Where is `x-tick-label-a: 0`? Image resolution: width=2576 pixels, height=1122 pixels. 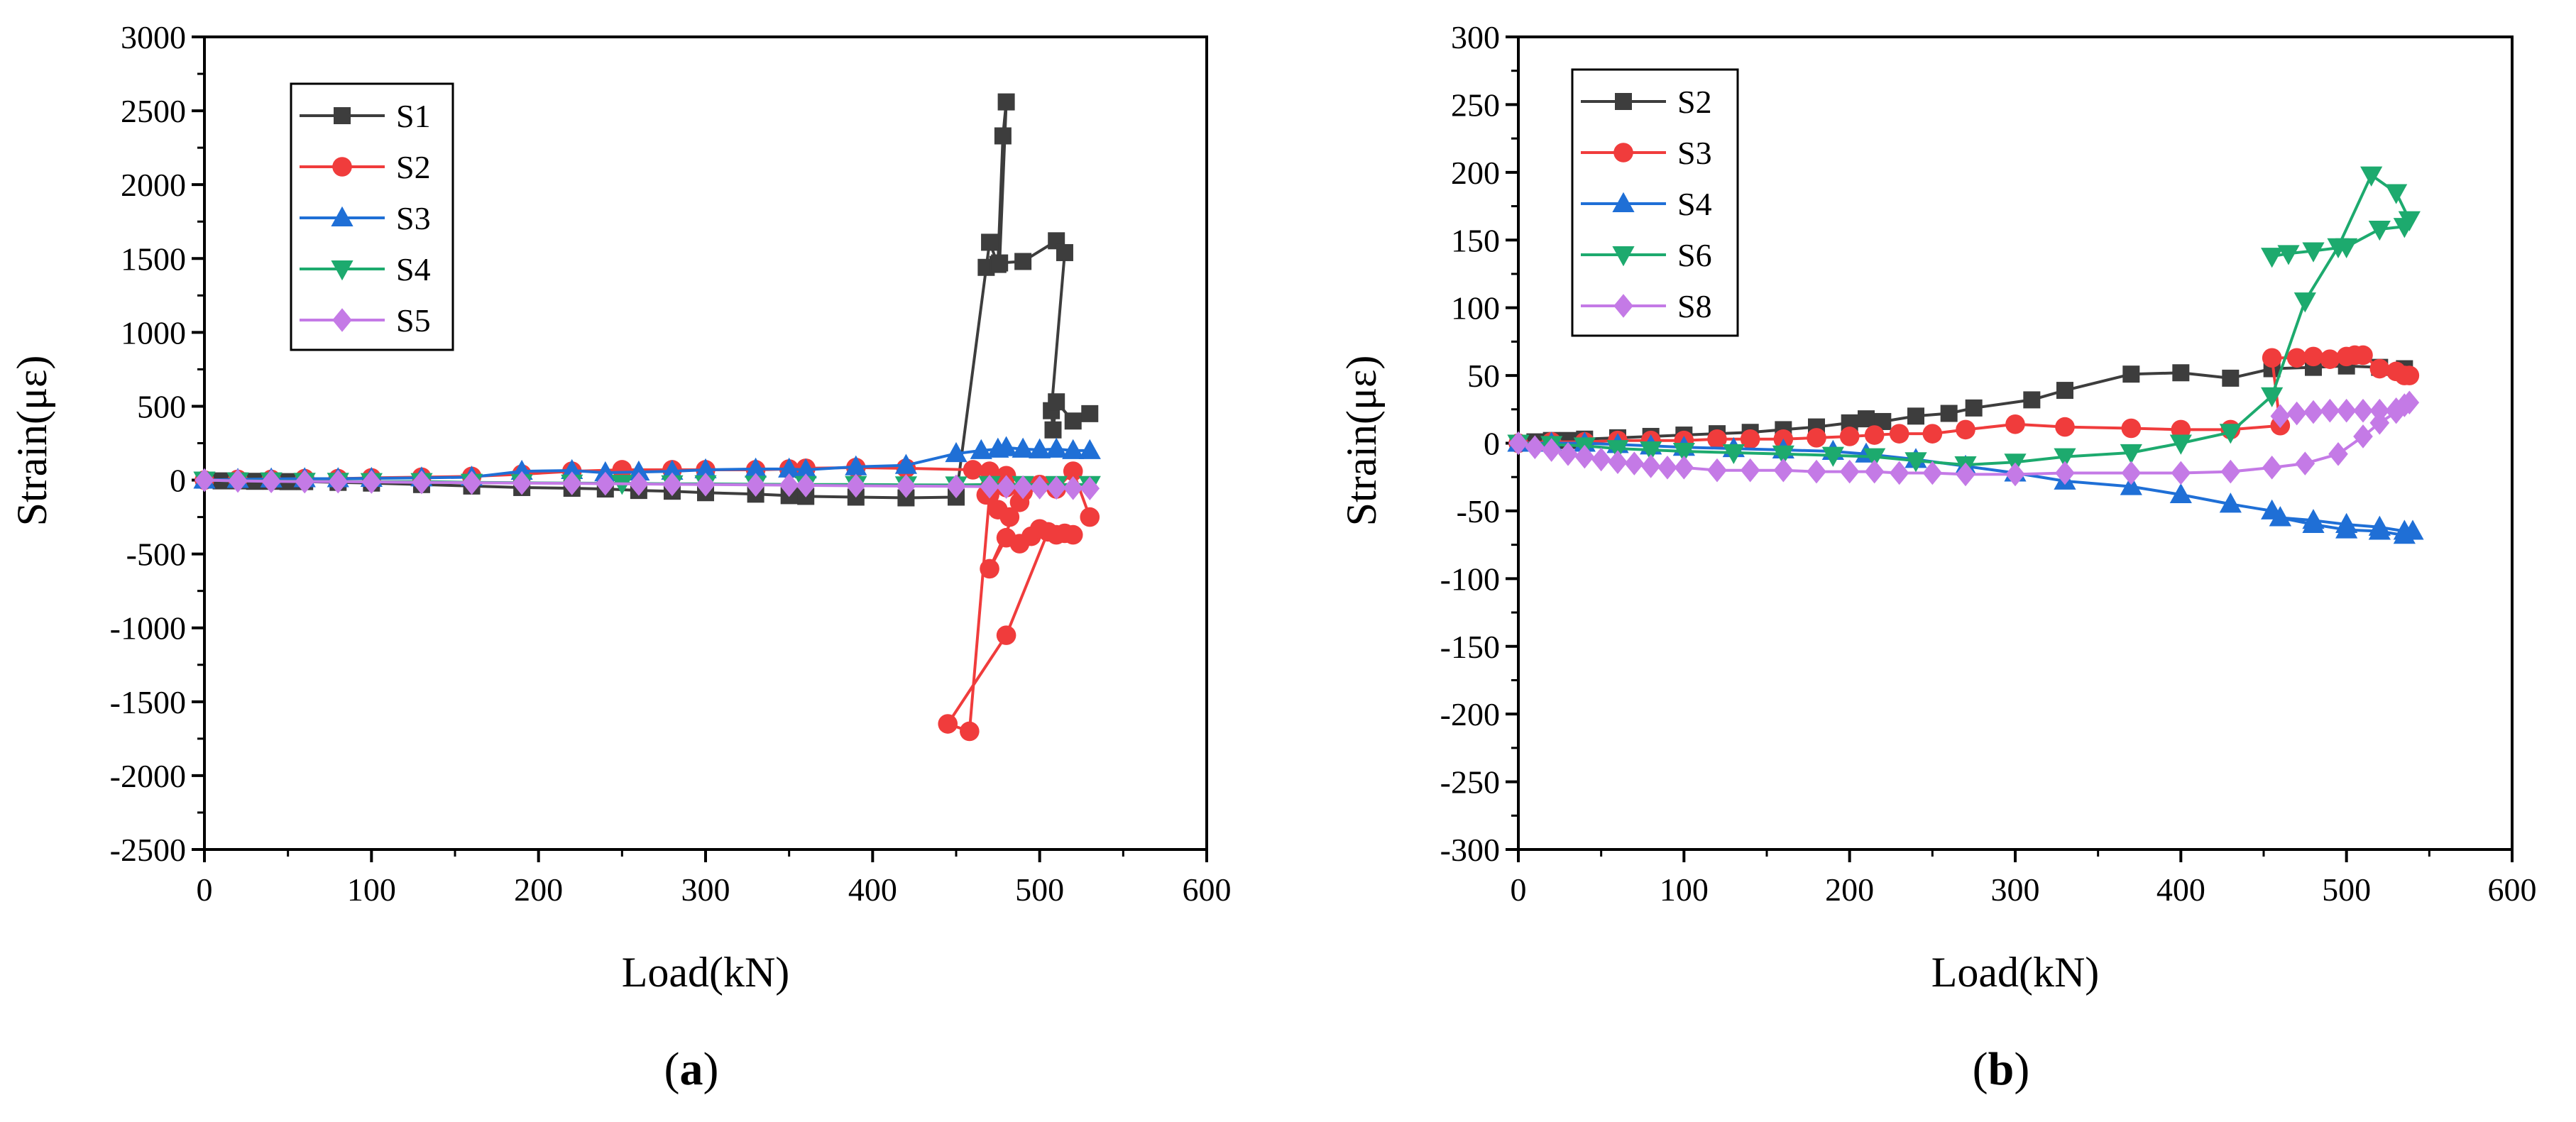
x-tick-label-a: 0 is located at coordinates (205, 890).